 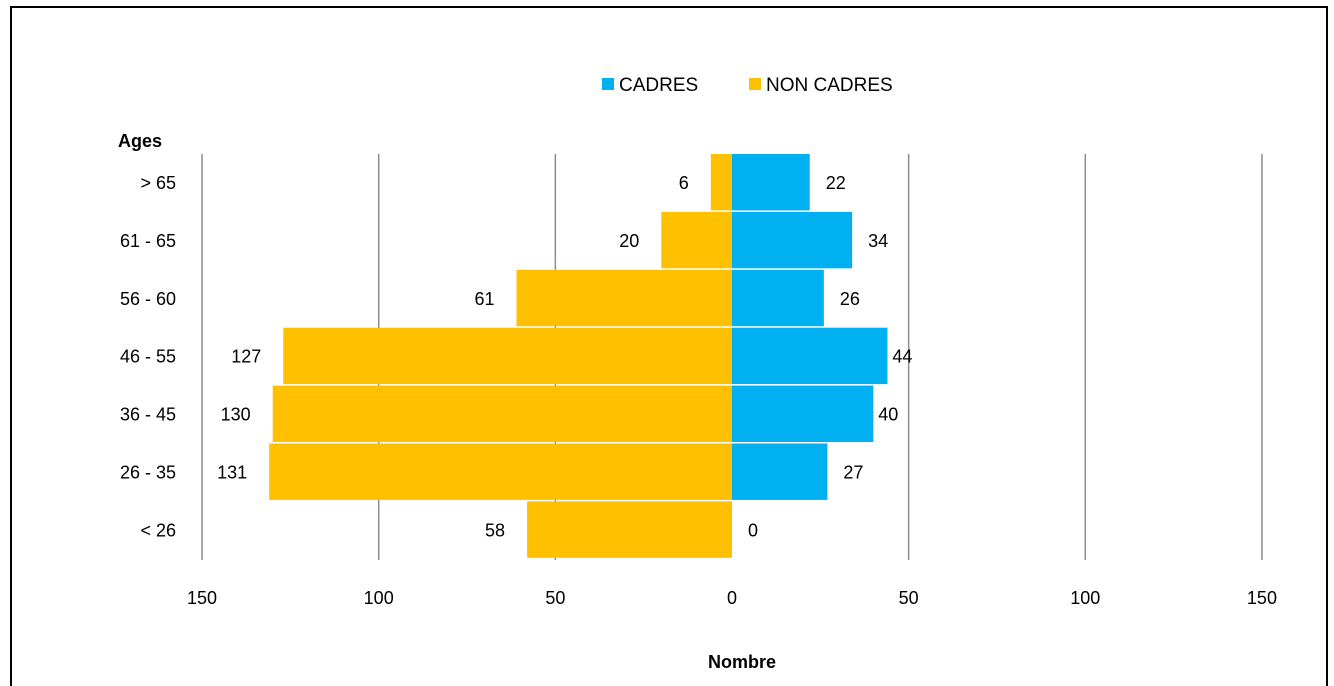 I want to click on category-label: 36 - 45, so click(x=148, y=415).